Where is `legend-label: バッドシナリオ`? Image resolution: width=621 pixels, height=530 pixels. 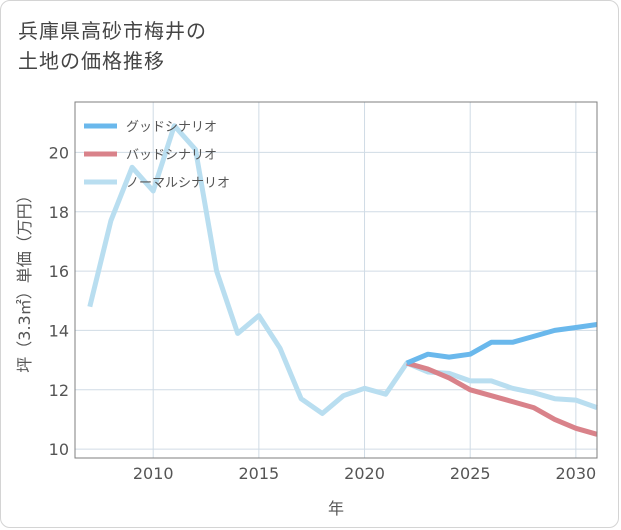
legend-label: バッドシナリオ is located at coordinates (171, 155).